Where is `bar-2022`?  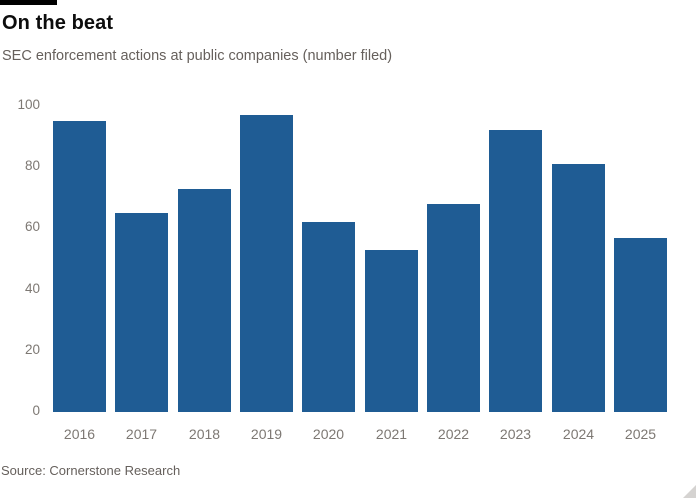 bar-2022 is located at coordinates (453, 308).